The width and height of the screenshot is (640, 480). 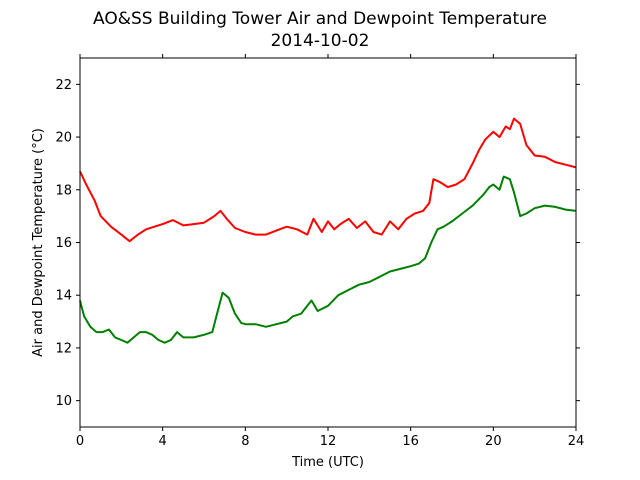 What do you see at coordinates (63, 243) in the screenshot?
I see `y-tick-label-3: 16` at bounding box center [63, 243].